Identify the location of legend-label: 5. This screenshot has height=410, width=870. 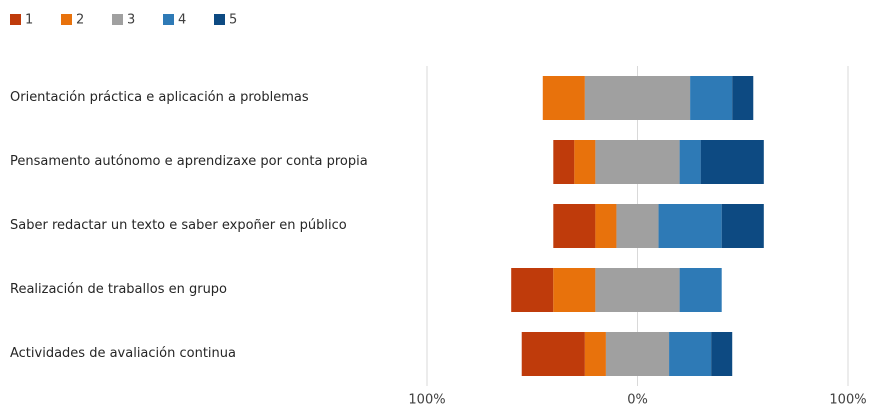
(233, 20).